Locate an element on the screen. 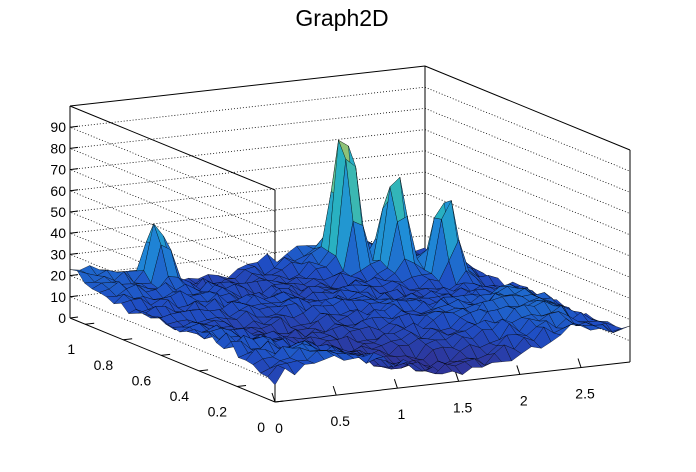  y-tick-label: 0 is located at coordinates (261, 427).